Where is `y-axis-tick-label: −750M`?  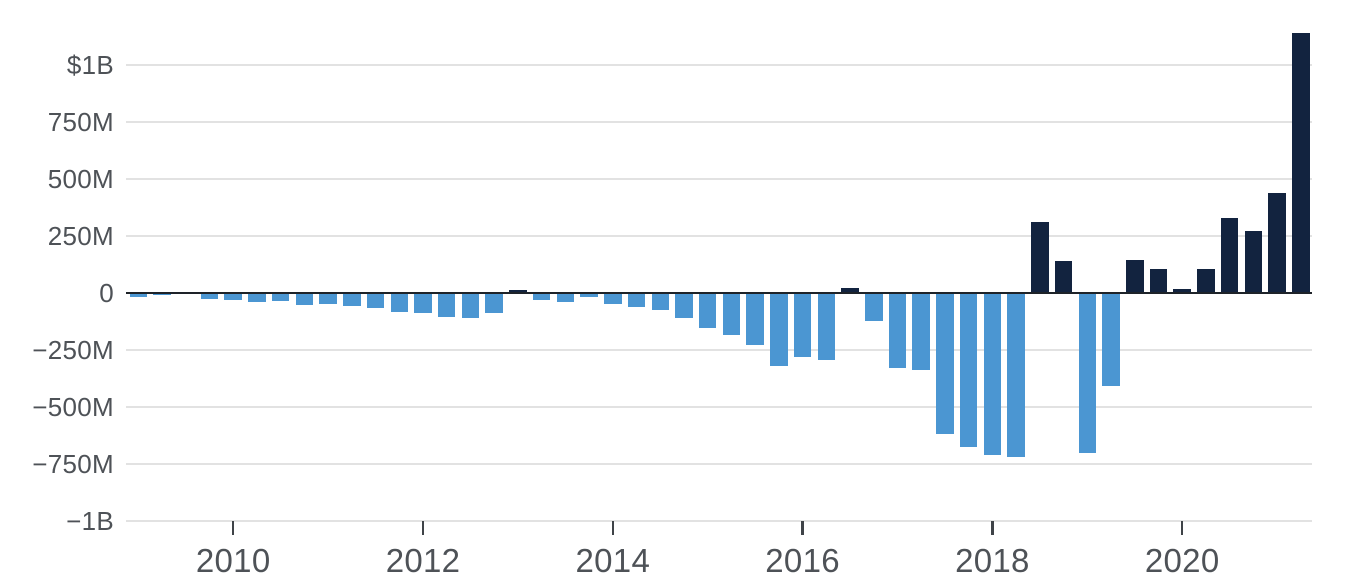
y-axis-tick-label: −750M is located at coordinates (73, 464).